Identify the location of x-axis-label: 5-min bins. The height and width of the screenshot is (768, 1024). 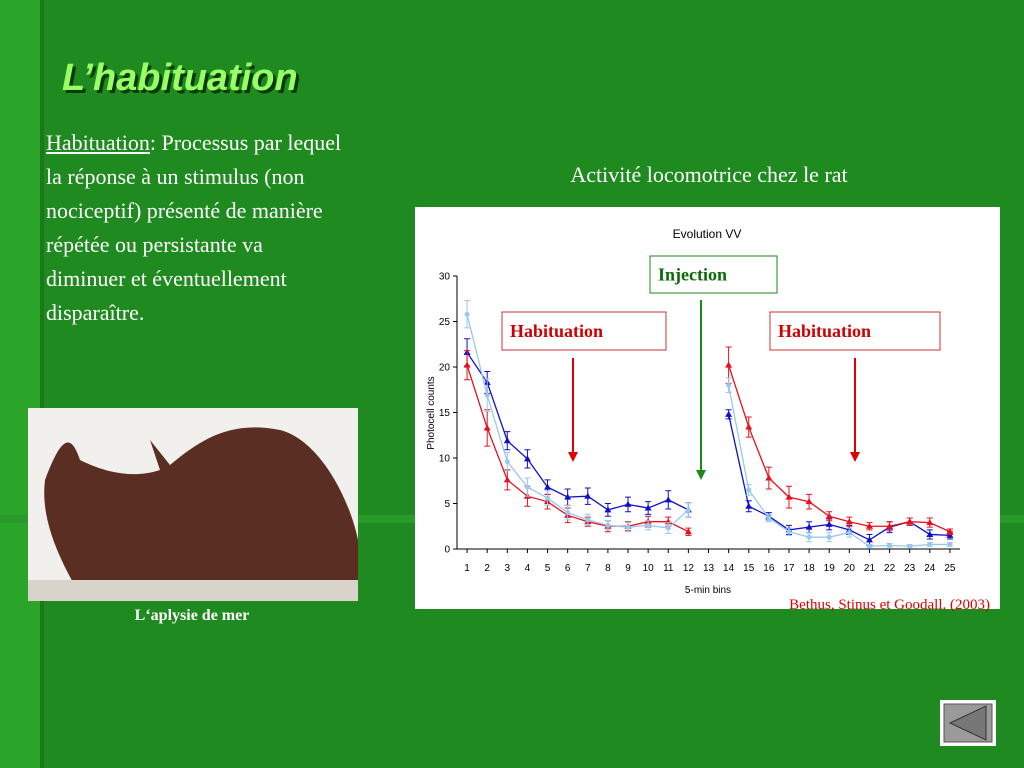
(708, 590).